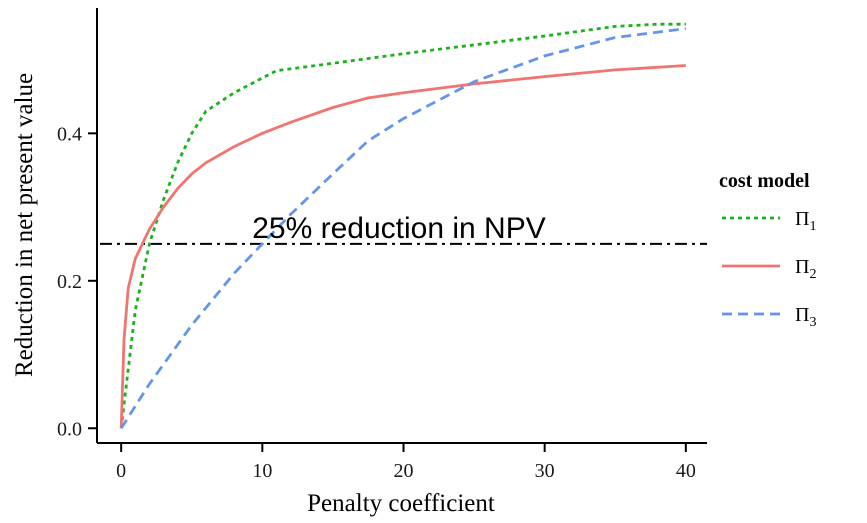 Image resolution: width=867 pixels, height=523 pixels. What do you see at coordinates (69, 282) in the screenshot?
I see `y-tick-label: 0.2` at bounding box center [69, 282].